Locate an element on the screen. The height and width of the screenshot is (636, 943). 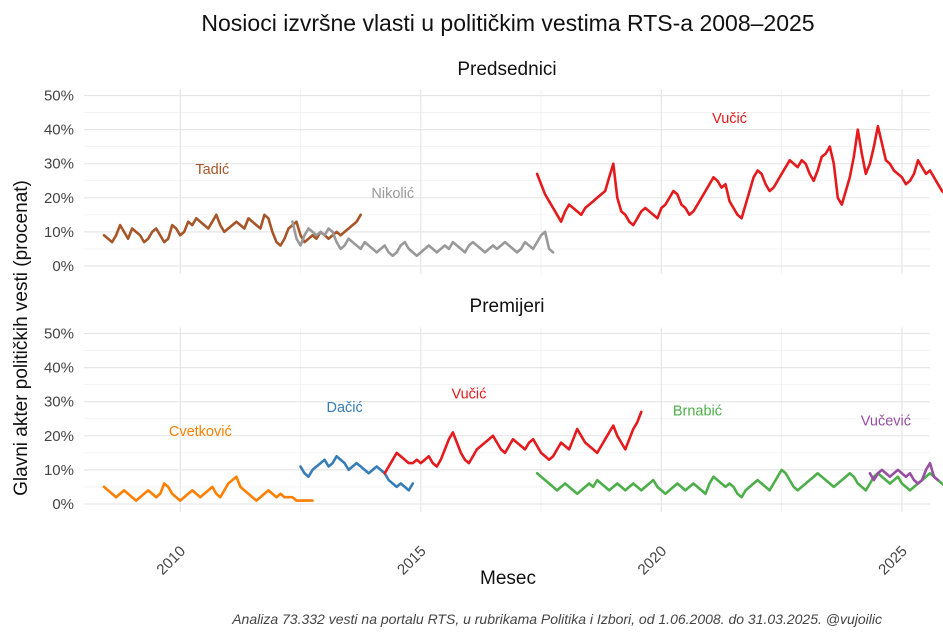
x-axis-label: Mesec is located at coordinates (508, 578).